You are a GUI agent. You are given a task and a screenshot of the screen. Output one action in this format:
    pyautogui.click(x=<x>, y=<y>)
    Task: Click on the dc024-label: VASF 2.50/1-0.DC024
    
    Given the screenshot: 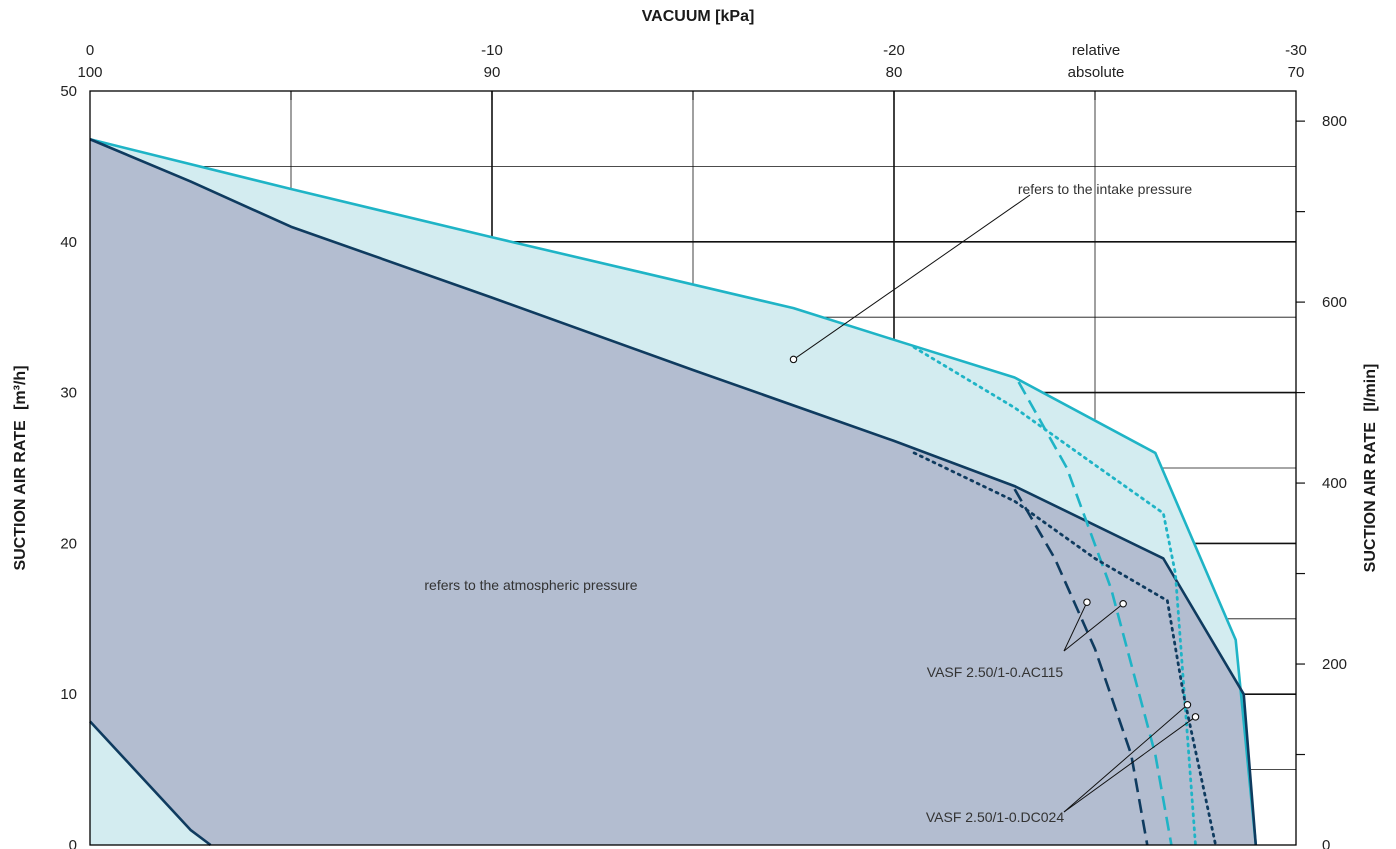 What is the action you would take?
    pyautogui.click(x=995, y=817)
    